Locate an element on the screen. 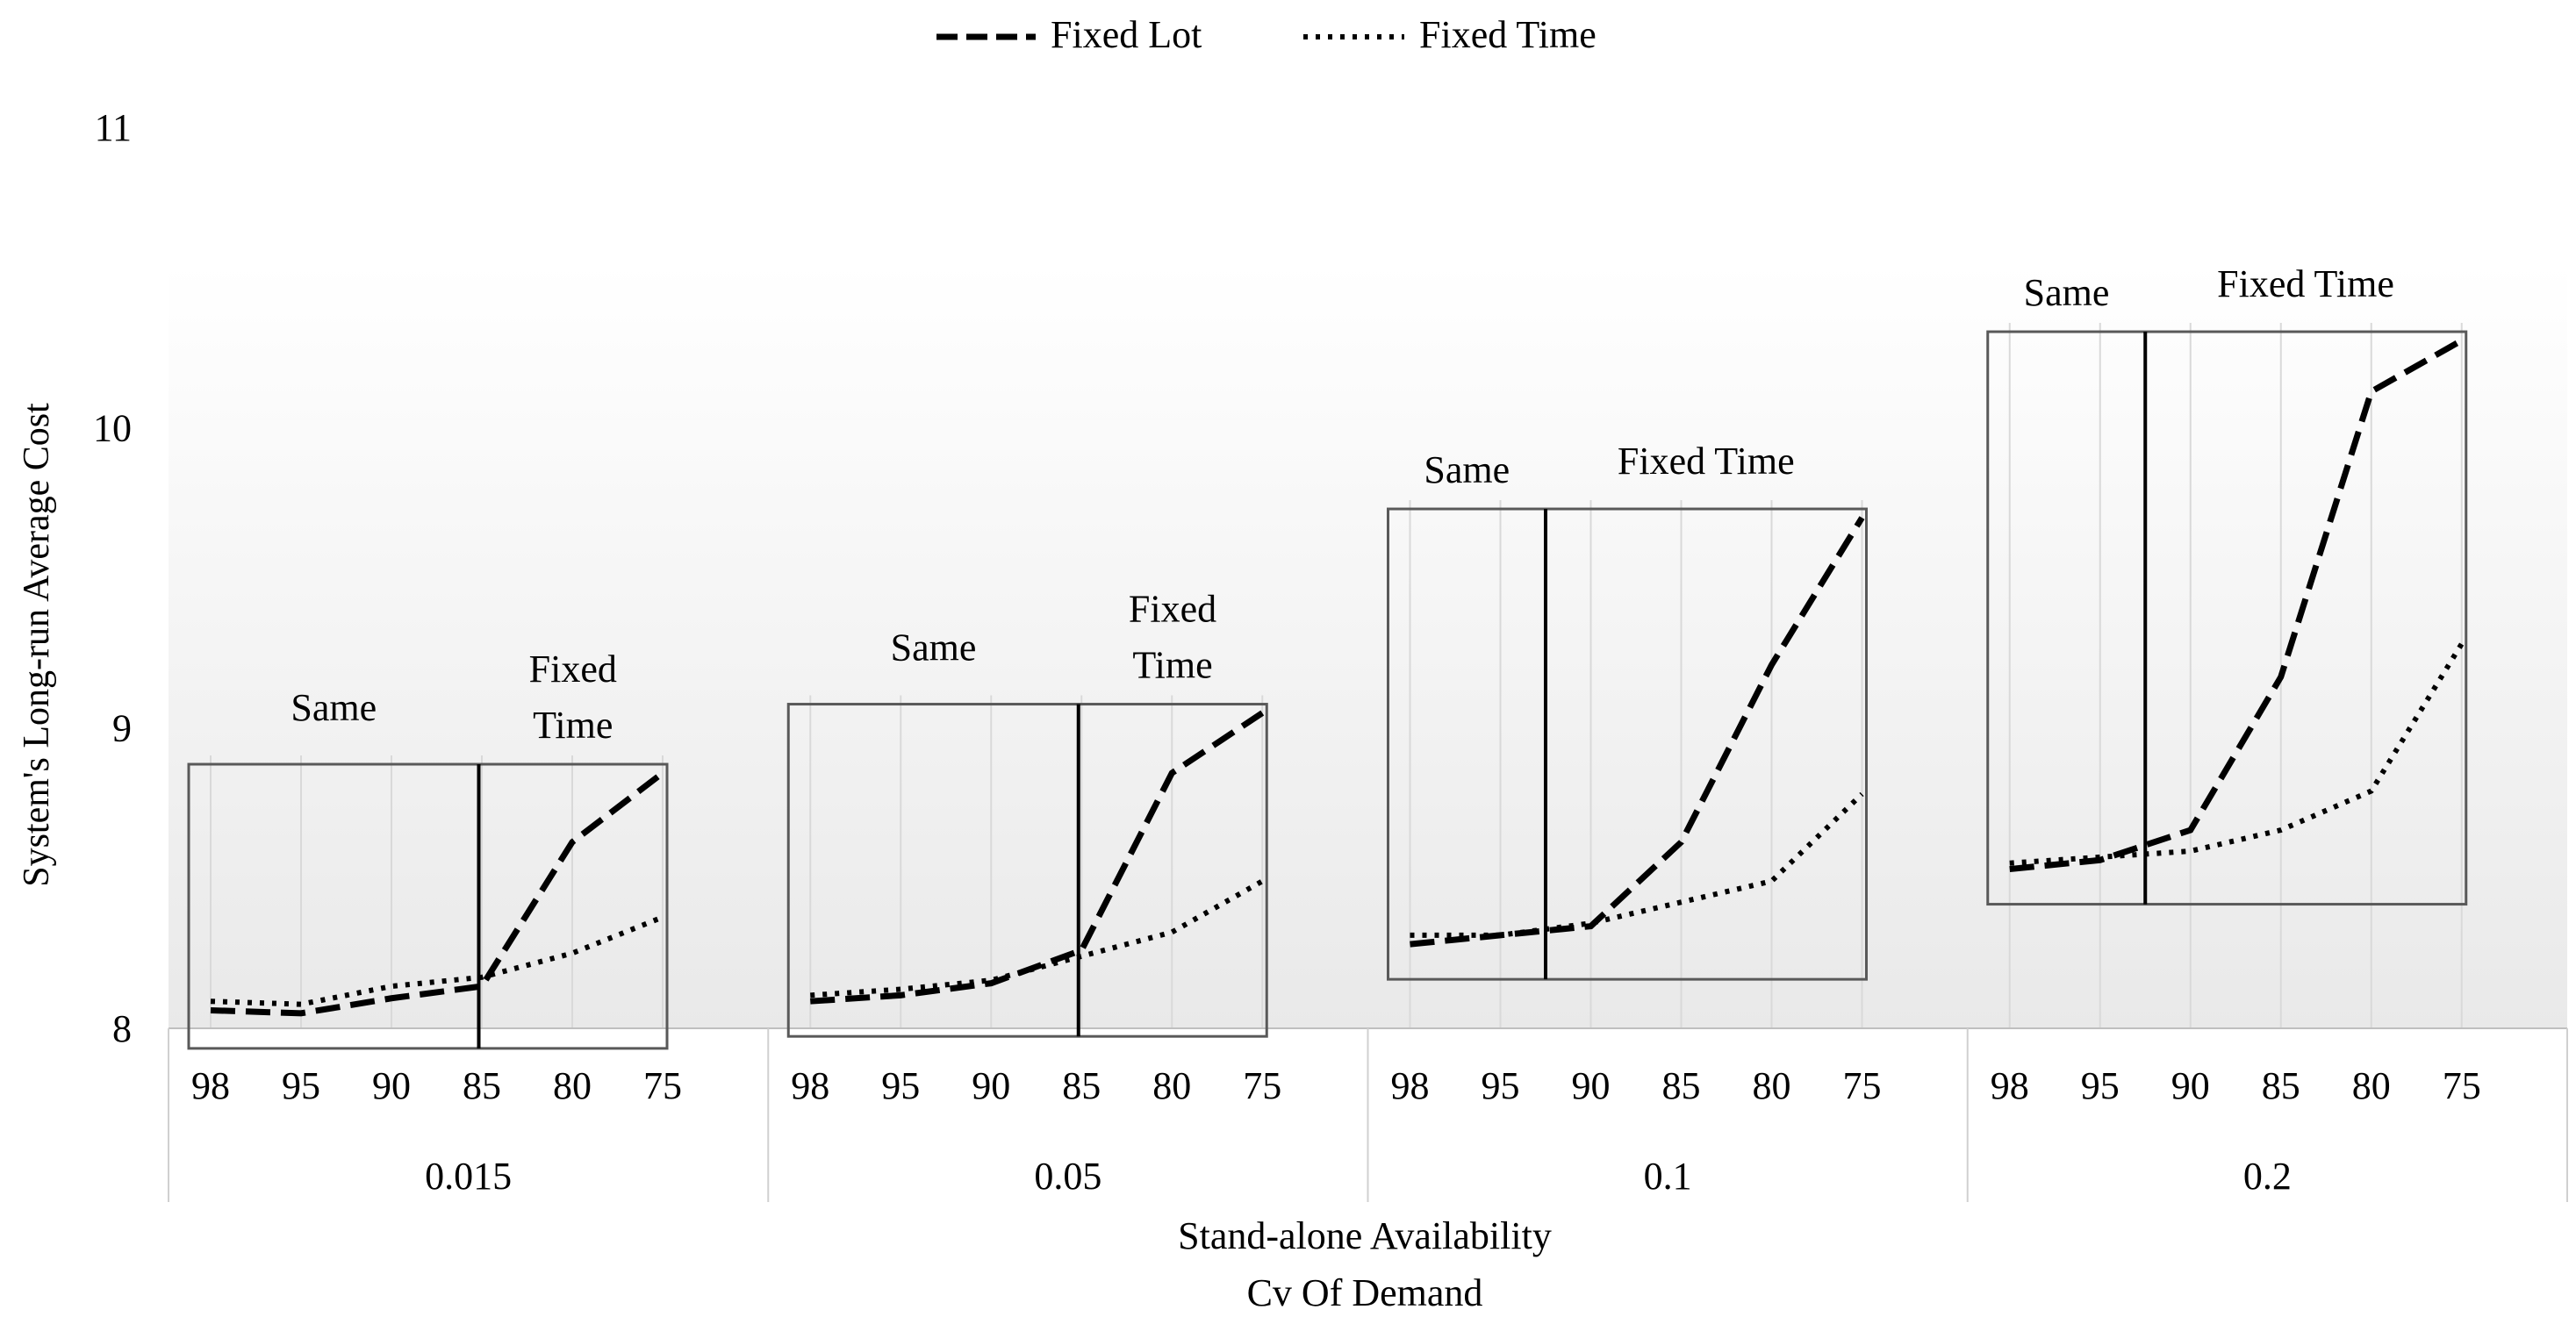 The width and height of the screenshot is (2576, 1324). legend-label-fixed-time: Fixed Time is located at coordinates (1508, 34).